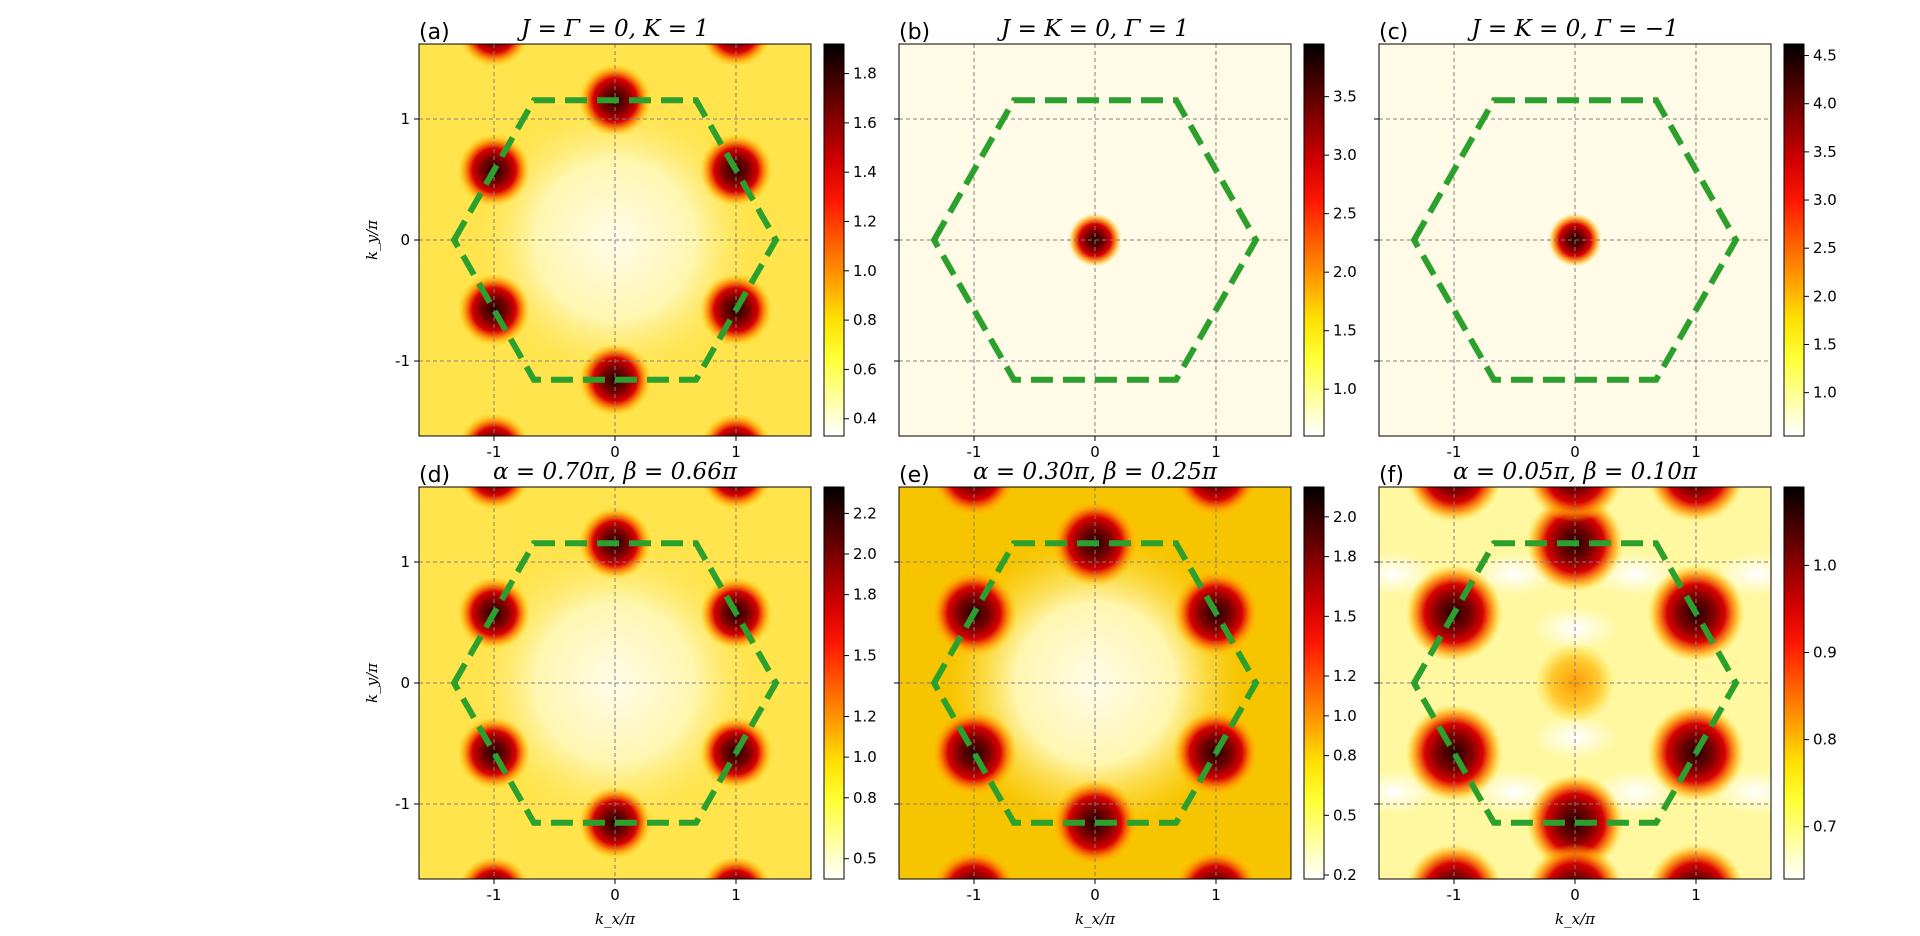  I want to click on panel-title: α = 0.70π, β = 0.66π, so click(615, 472).